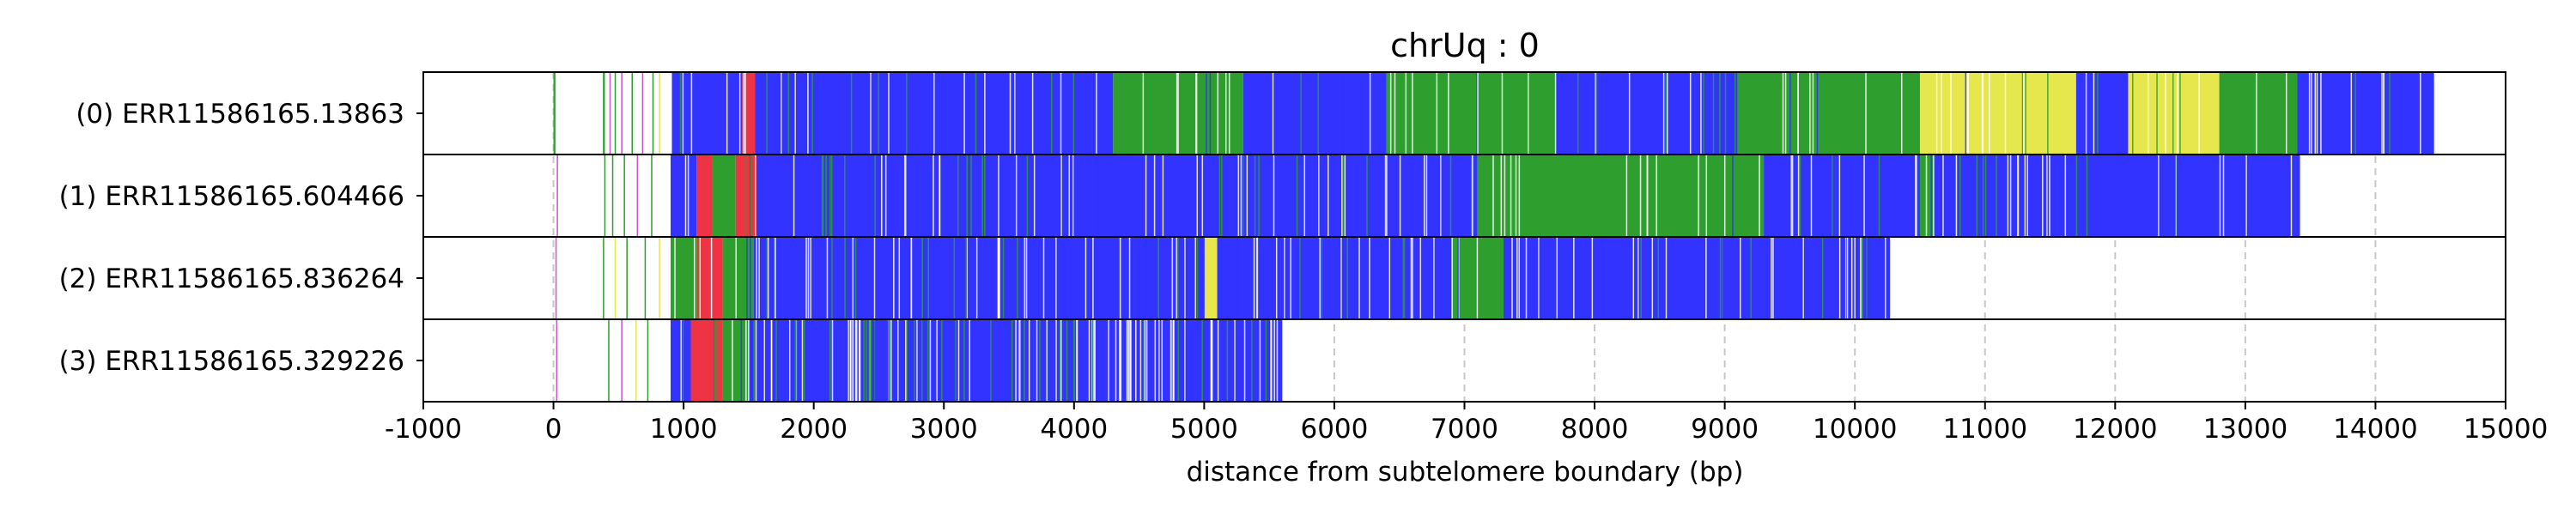 The image size is (2576, 515). What do you see at coordinates (1725, 429) in the screenshot?
I see `x-tick-label: 9000` at bounding box center [1725, 429].